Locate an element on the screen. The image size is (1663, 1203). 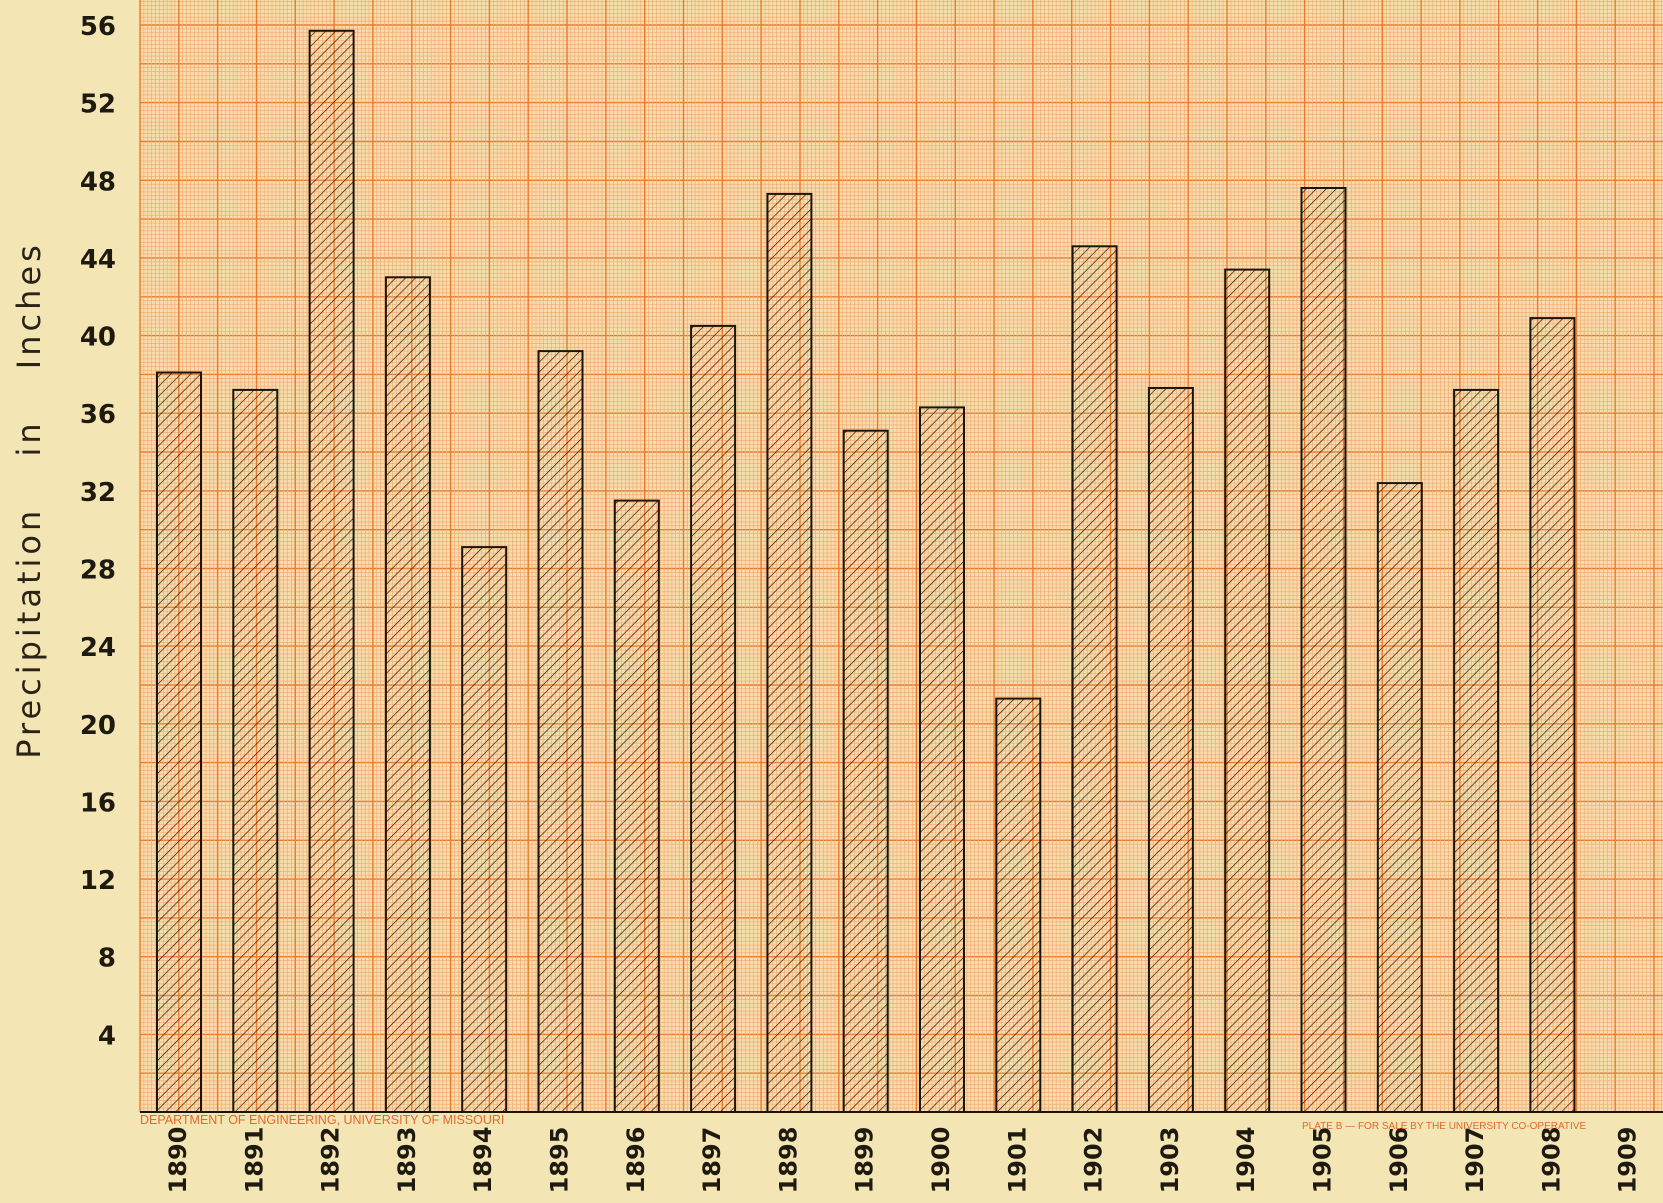
y-tick-44: 44 is located at coordinates (98, 260).